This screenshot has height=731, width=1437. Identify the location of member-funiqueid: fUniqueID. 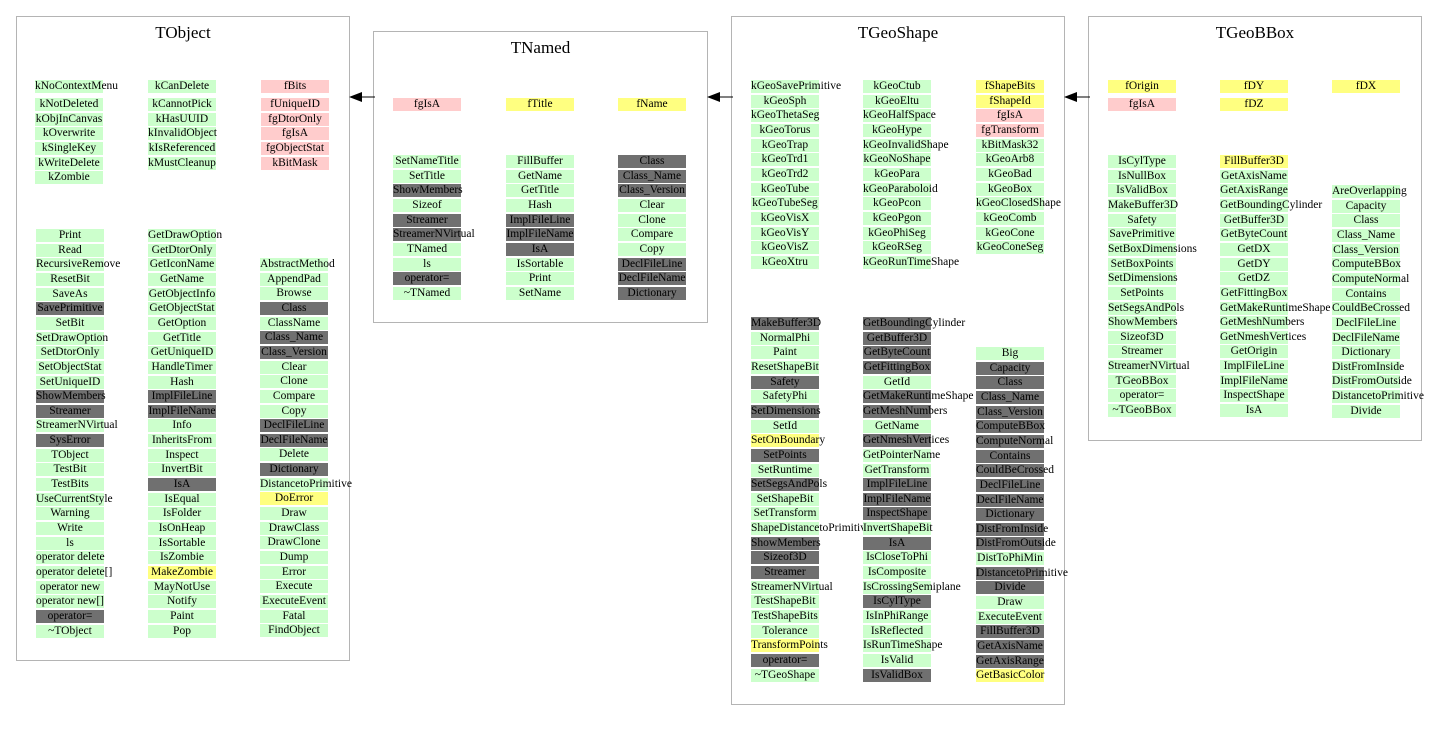
(295, 104).